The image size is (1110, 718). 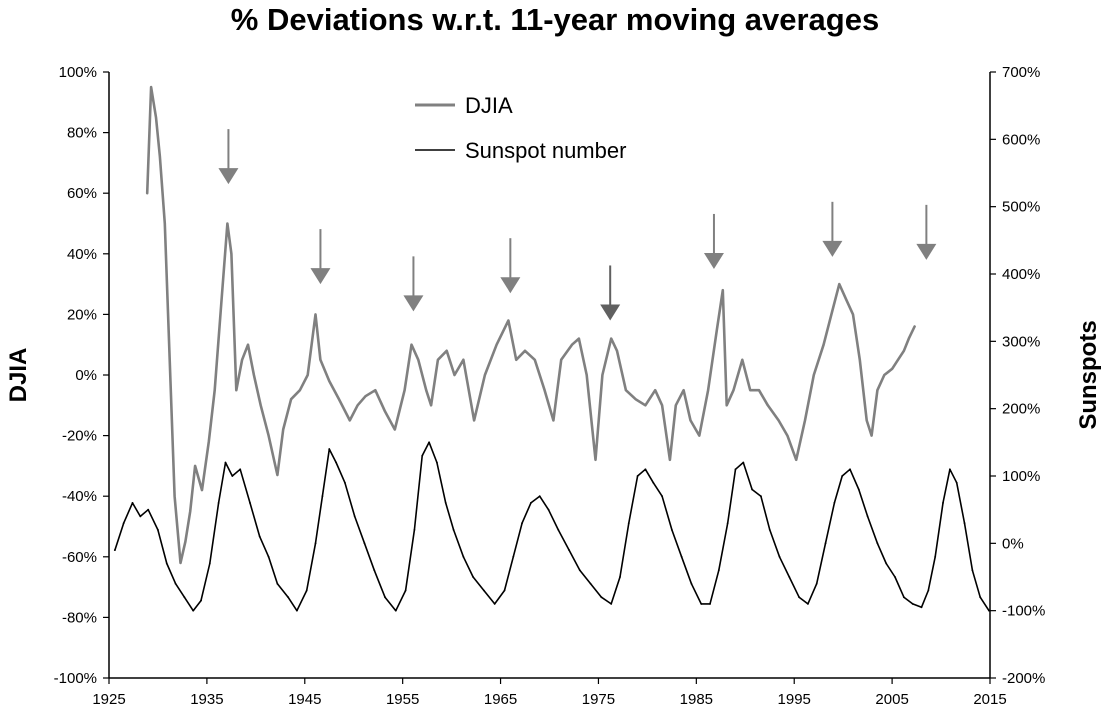 I want to click on y-tick-label: 60%, so click(x=82, y=193).